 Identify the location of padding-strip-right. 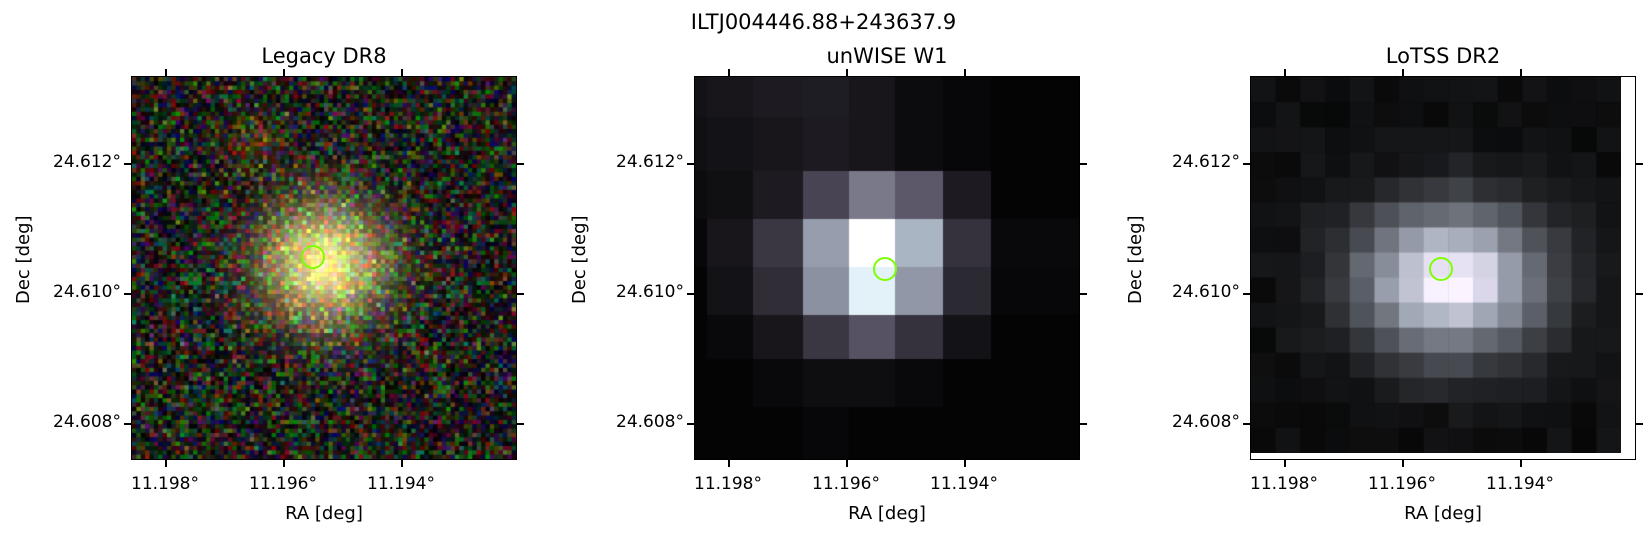
(1628, 268).